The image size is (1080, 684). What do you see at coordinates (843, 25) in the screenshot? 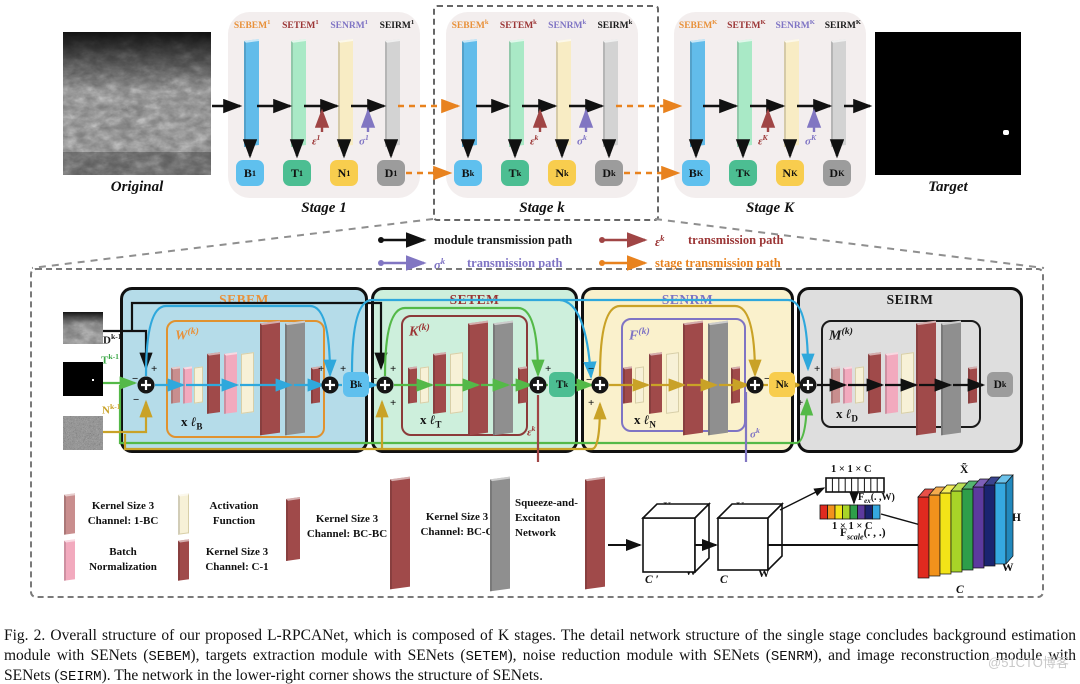
I see `seirm-label: SEIRMK` at bounding box center [843, 25].